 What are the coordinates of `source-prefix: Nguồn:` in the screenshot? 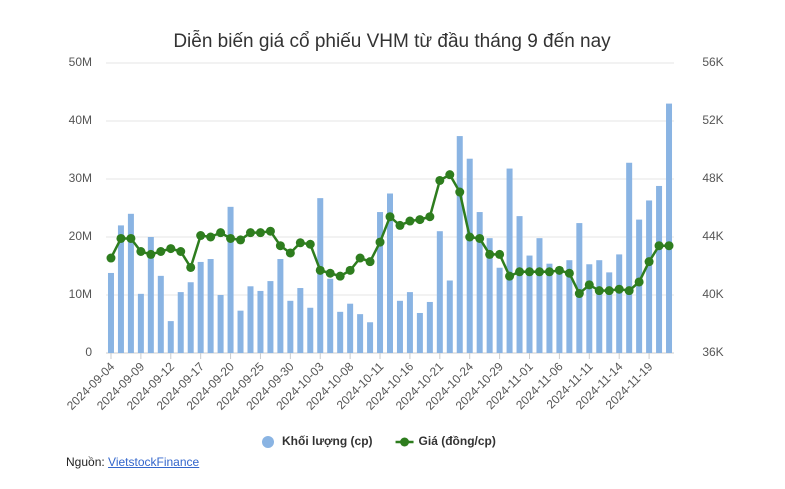 It's located at (85, 462).